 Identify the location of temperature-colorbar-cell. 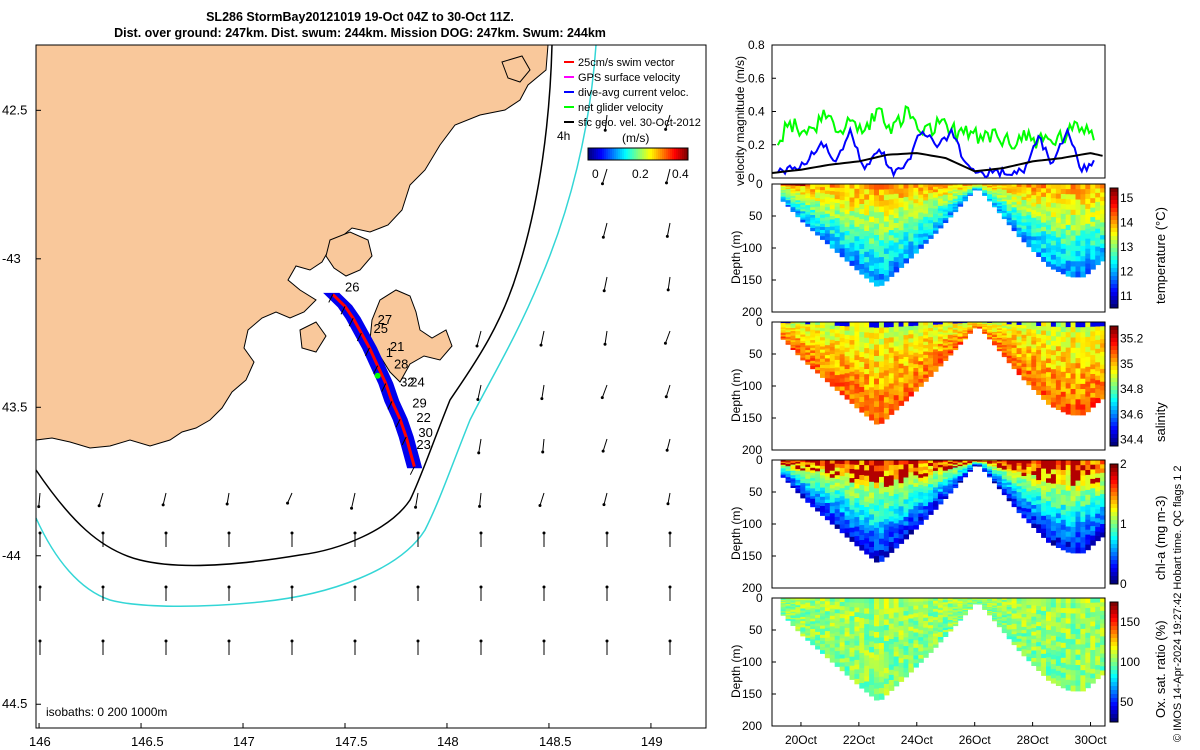
(1114, 230).